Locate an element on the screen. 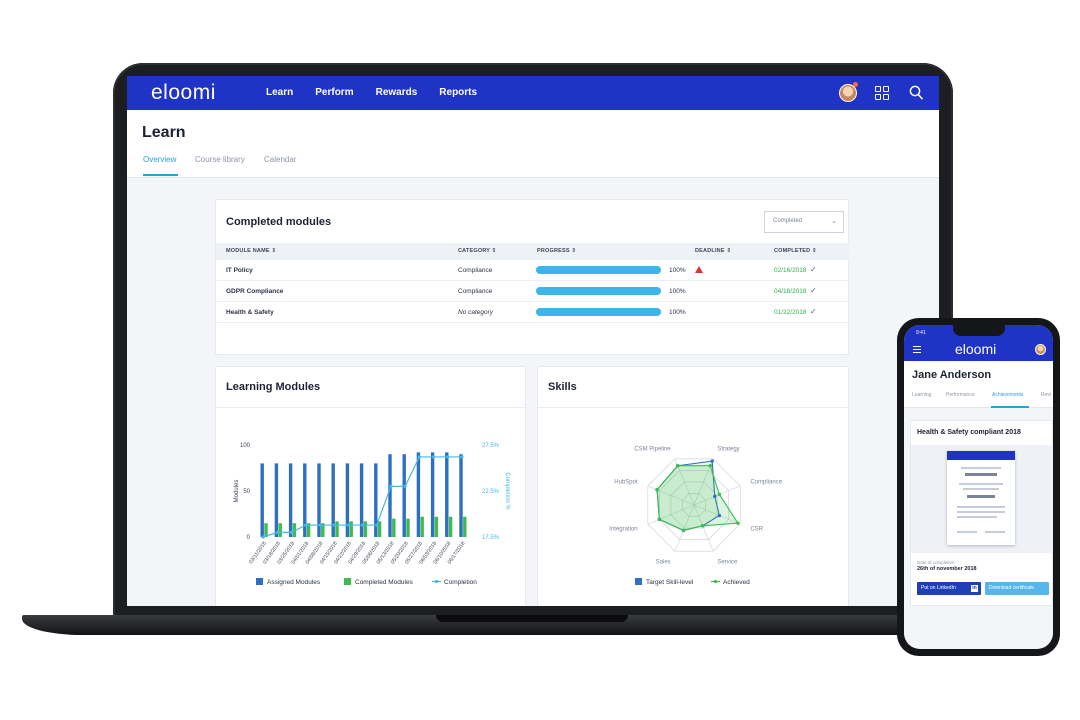 The image size is (1080, 720). table-header is located at coordinates (532, 251).